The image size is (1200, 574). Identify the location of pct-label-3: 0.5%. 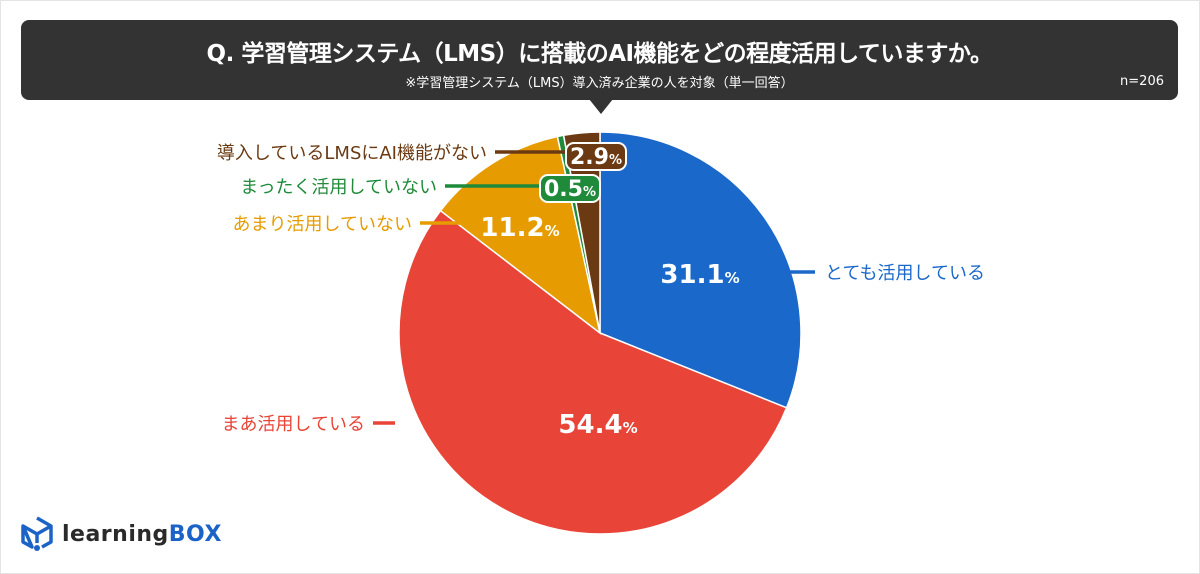
(570, 189).